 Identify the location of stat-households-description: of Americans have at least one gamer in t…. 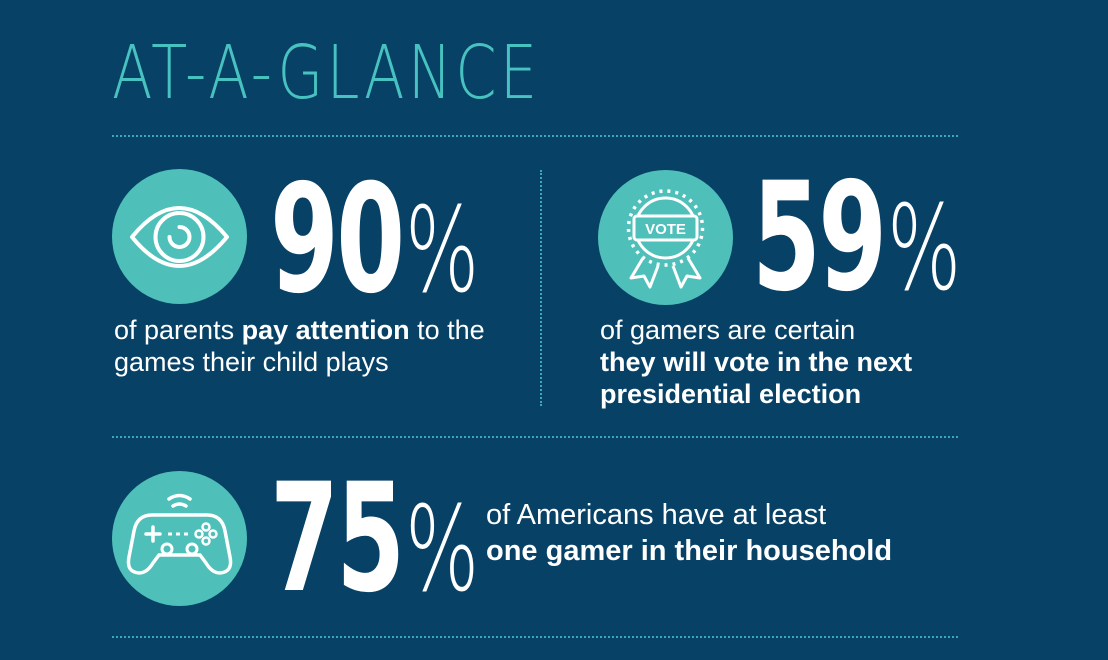
(689, 533).